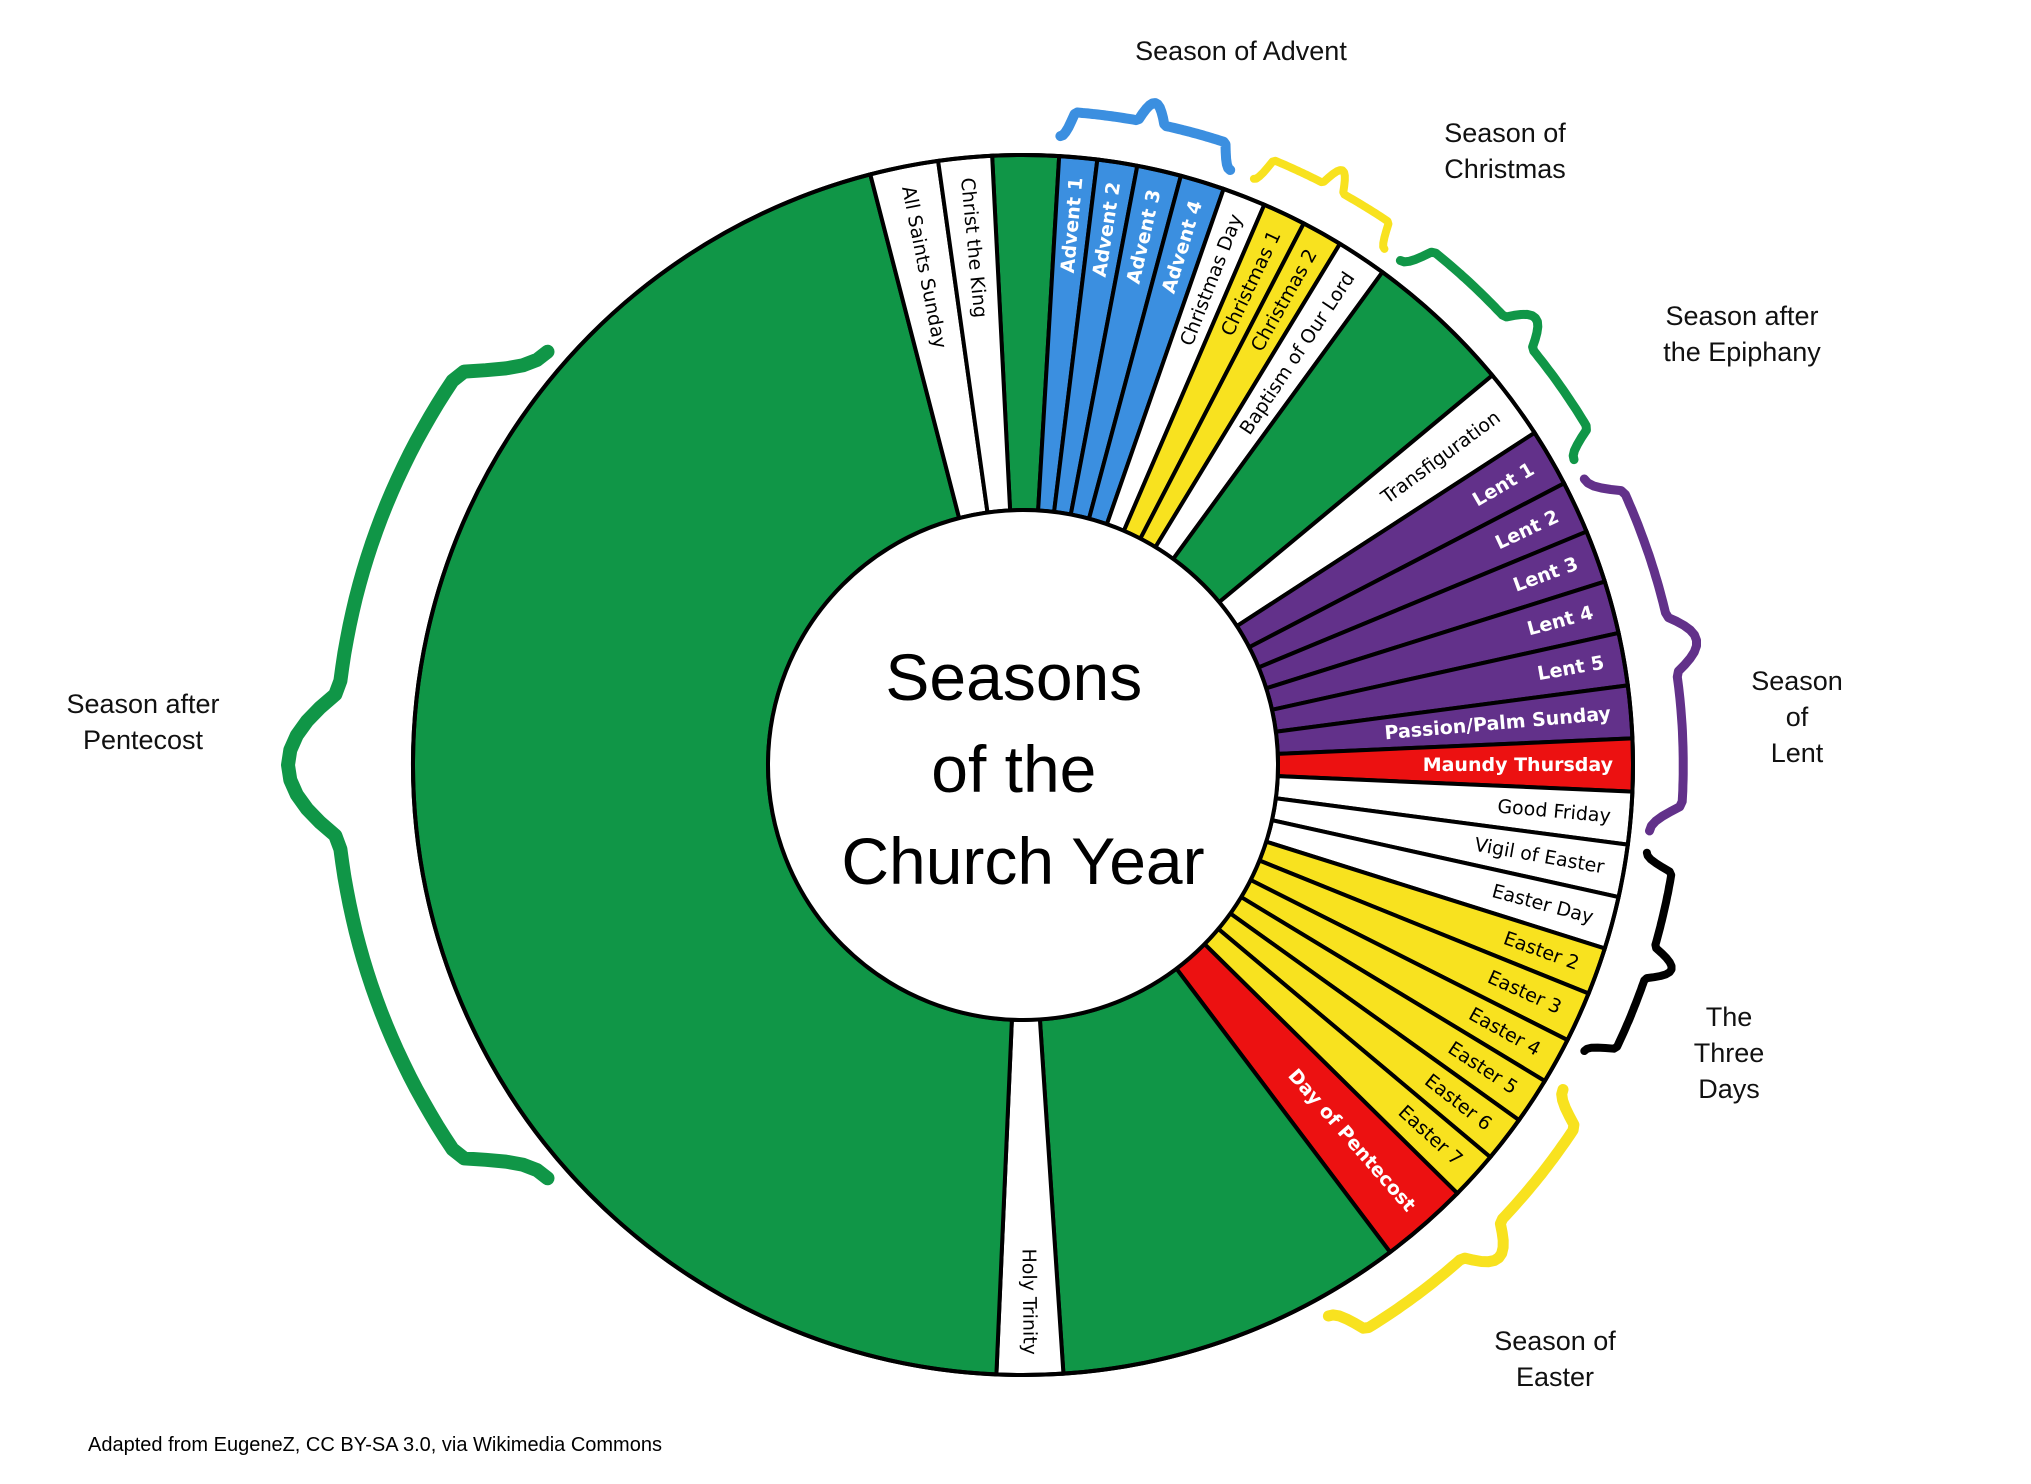 The height and width of the screenshot is (1484, 2031). What do you see at coordinates (1241, 51) in the screenshot?
I see `season-label: Season of Advent` at bounding box center [1241, 51].